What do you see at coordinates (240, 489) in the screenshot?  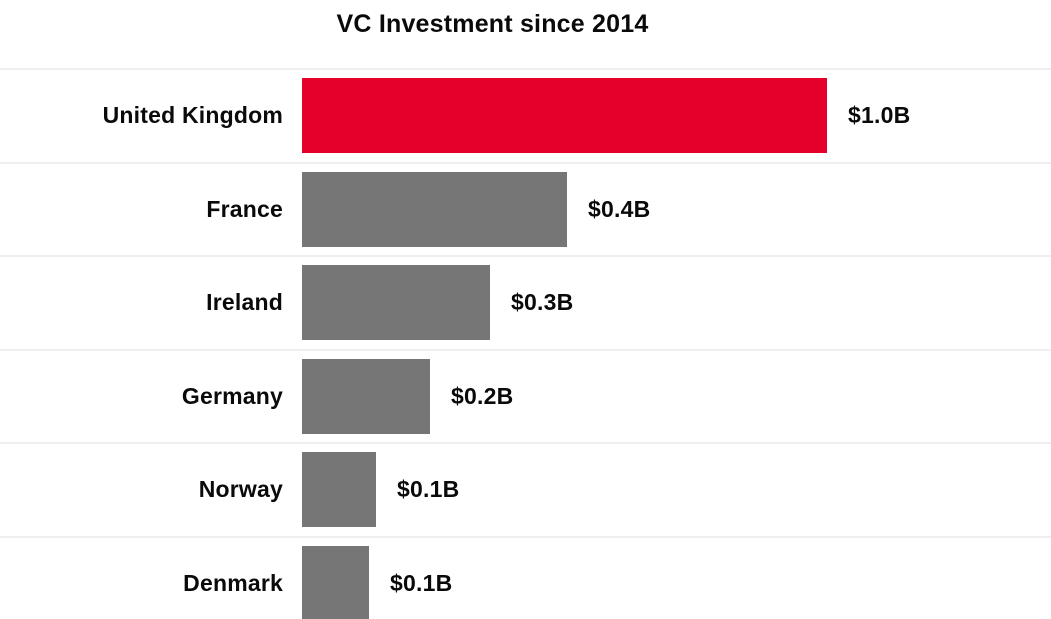 I see `category-label: Norway` at bounding box center [240, 489].